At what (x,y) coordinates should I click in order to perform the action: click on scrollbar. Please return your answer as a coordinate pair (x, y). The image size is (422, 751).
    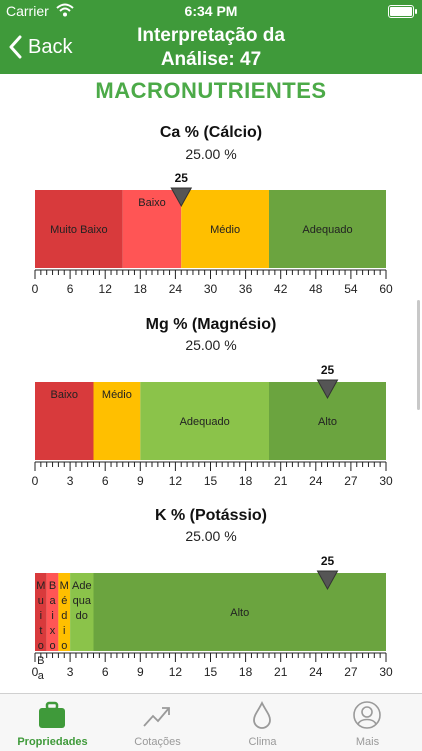
    Looking at the image, I should click on (418, 355).